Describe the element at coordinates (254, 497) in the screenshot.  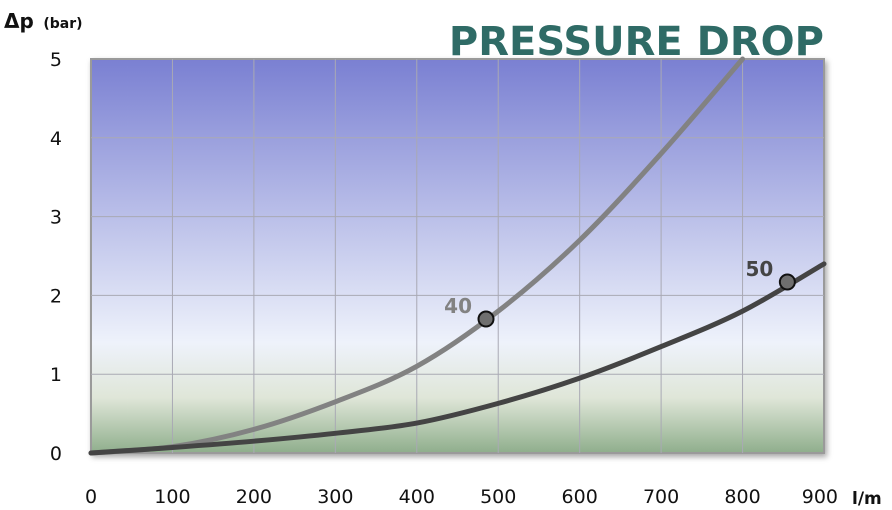
I see `x-tick-label: 200` at that location.